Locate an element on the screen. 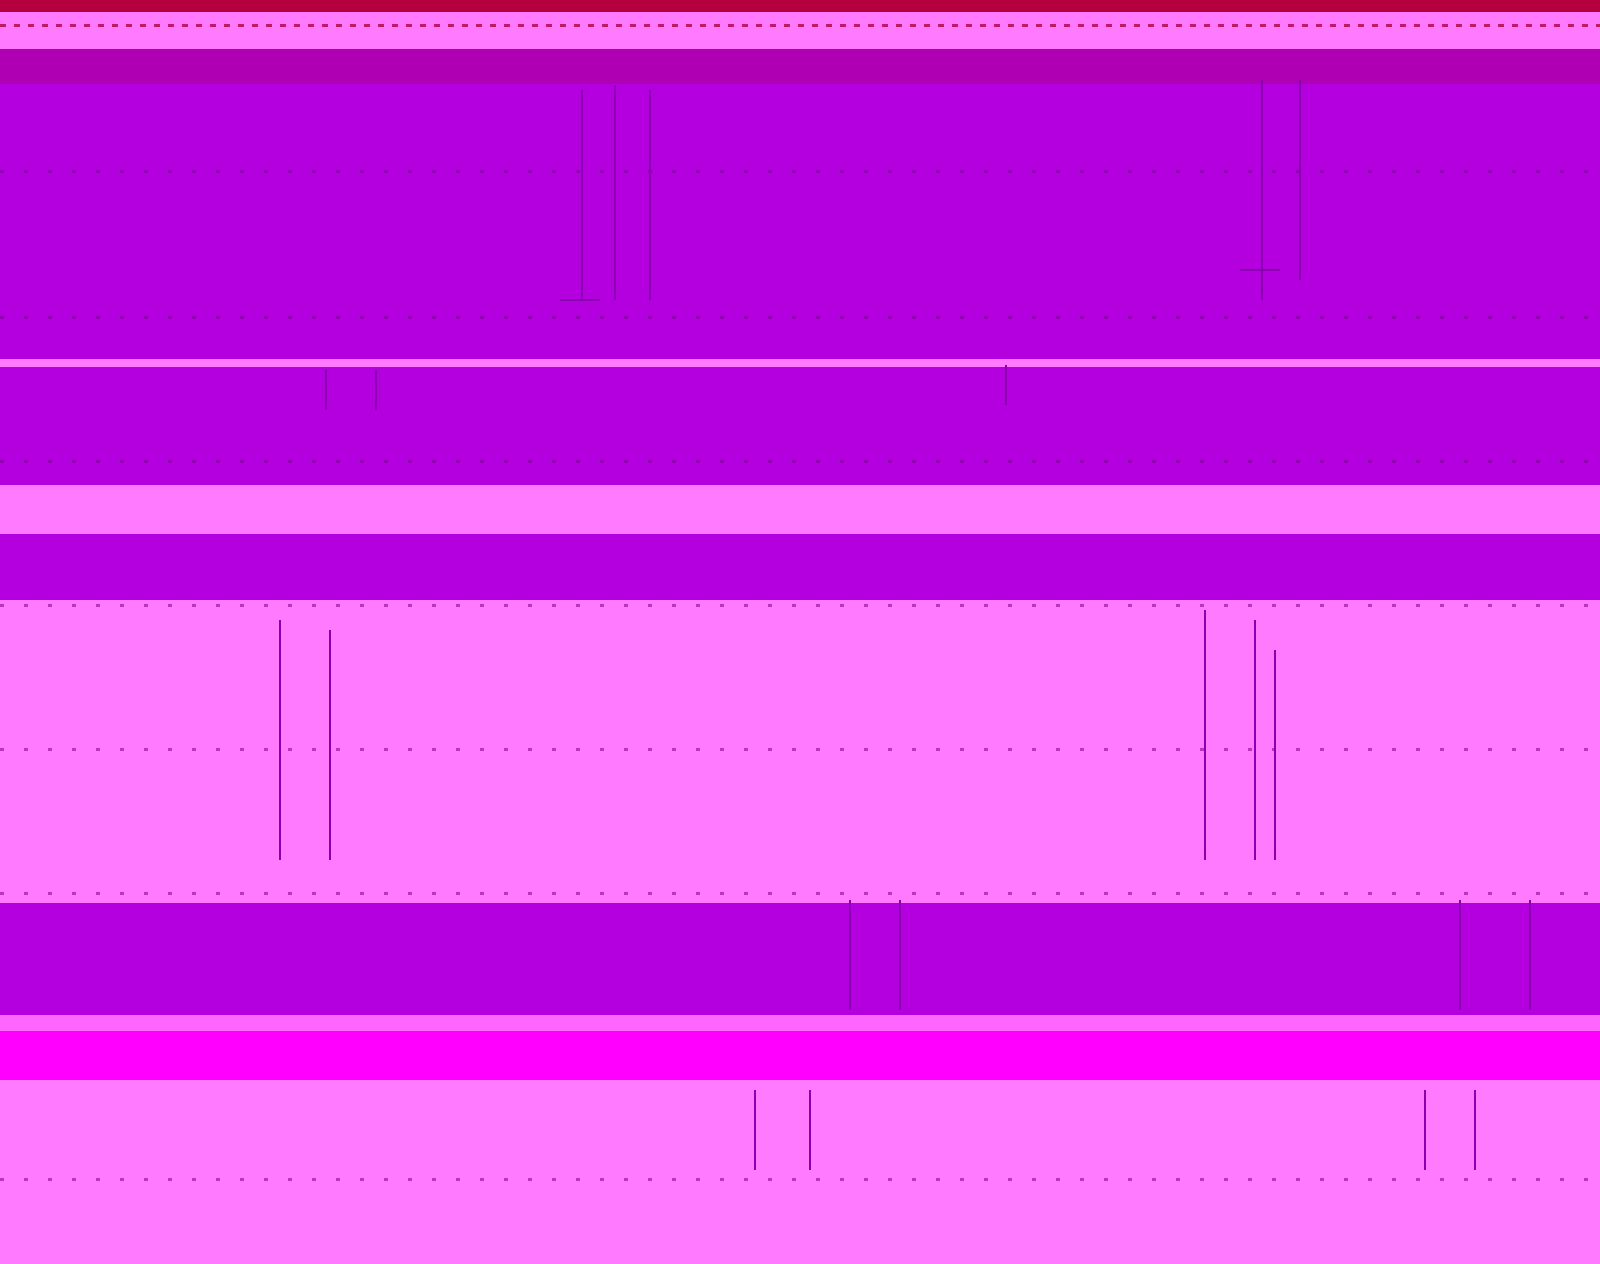 The height and width of the screenshot is (1264, 1600). header-band is located at coordinates (800, 66).